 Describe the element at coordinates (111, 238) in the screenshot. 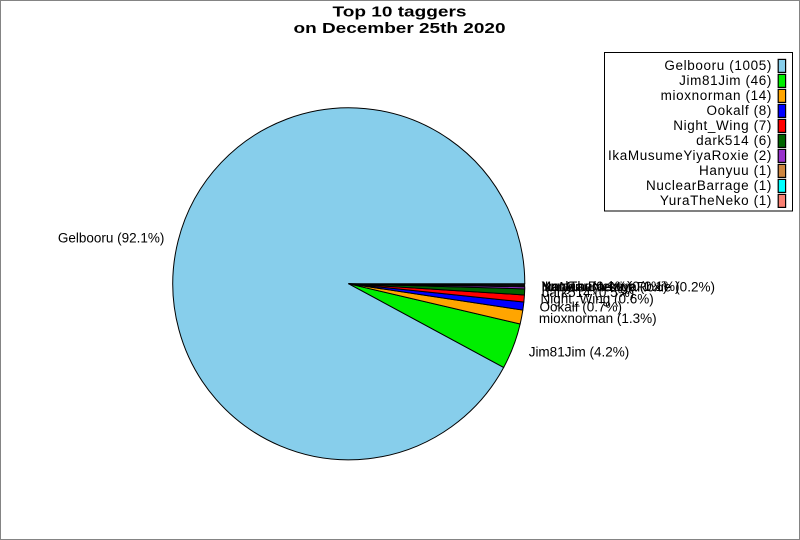

I see `svg-text: Gelbooru (92.1%)` at that location.